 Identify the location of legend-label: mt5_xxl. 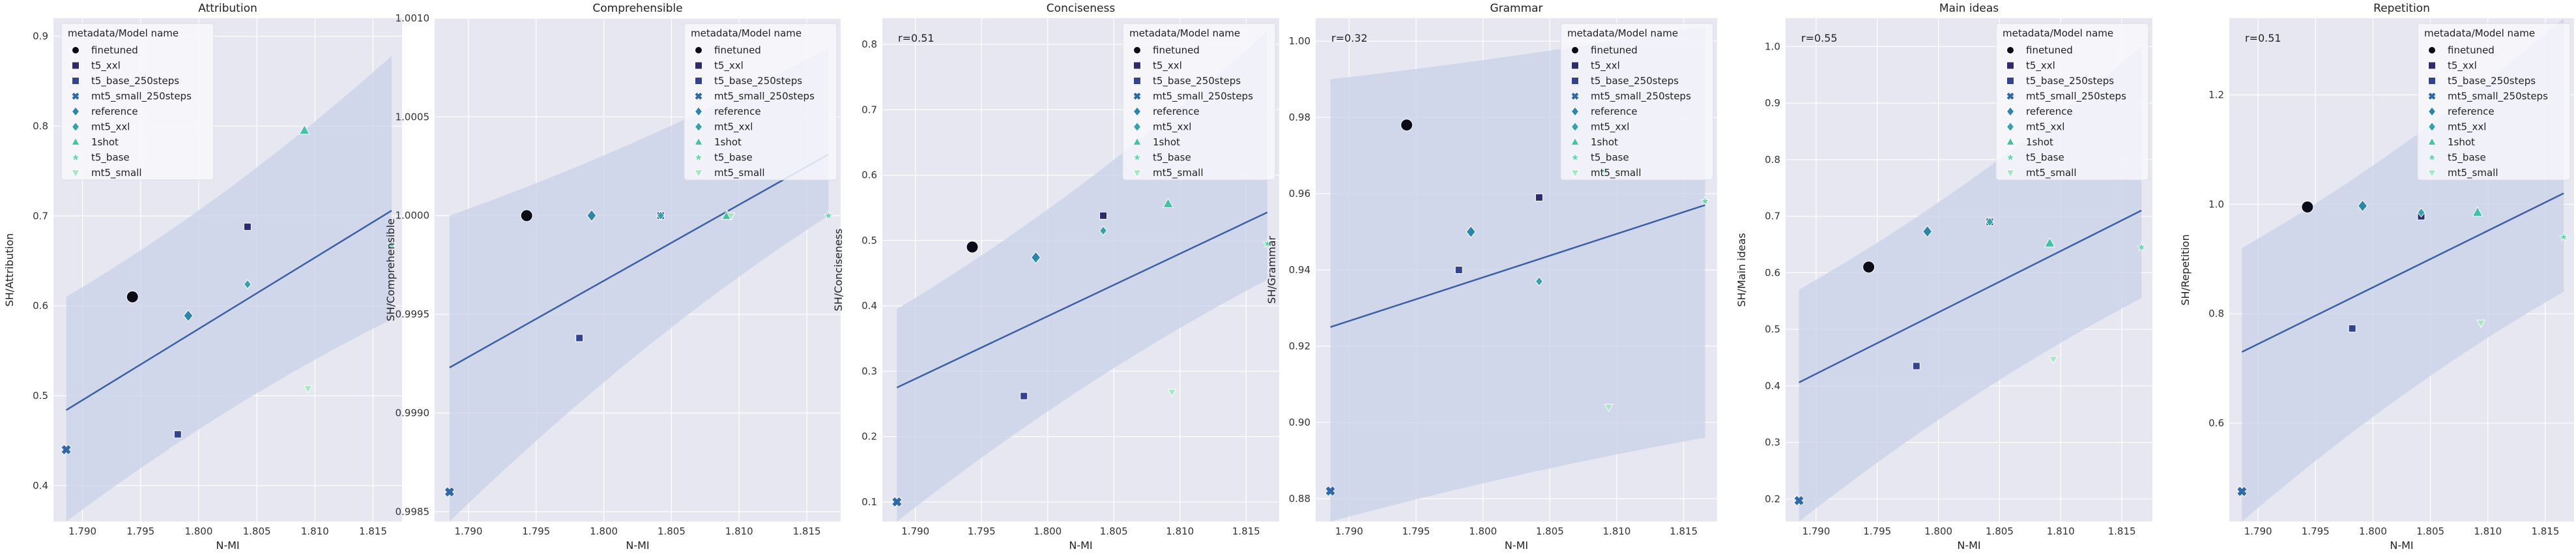
(2045, 127).